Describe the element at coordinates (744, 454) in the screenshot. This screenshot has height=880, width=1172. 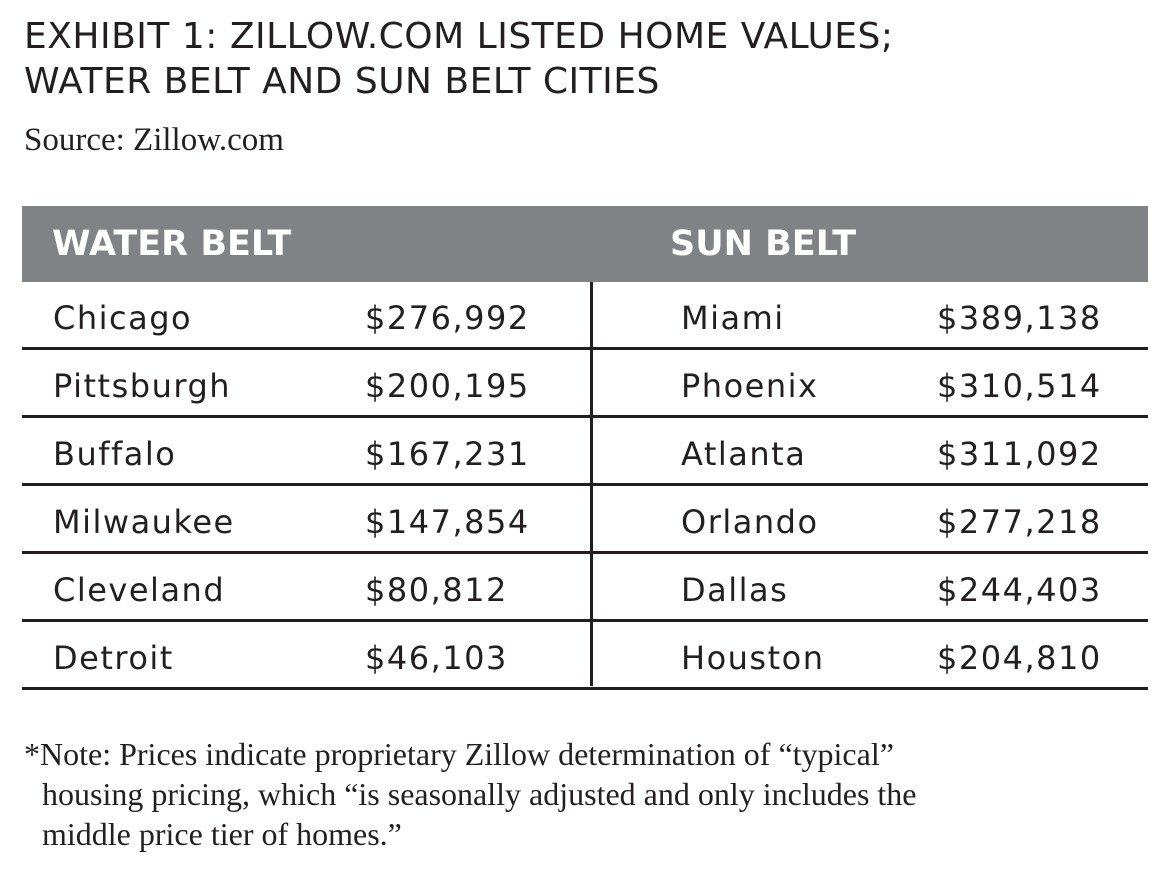
I see `sun-belt-city: Atlanta` at that location.